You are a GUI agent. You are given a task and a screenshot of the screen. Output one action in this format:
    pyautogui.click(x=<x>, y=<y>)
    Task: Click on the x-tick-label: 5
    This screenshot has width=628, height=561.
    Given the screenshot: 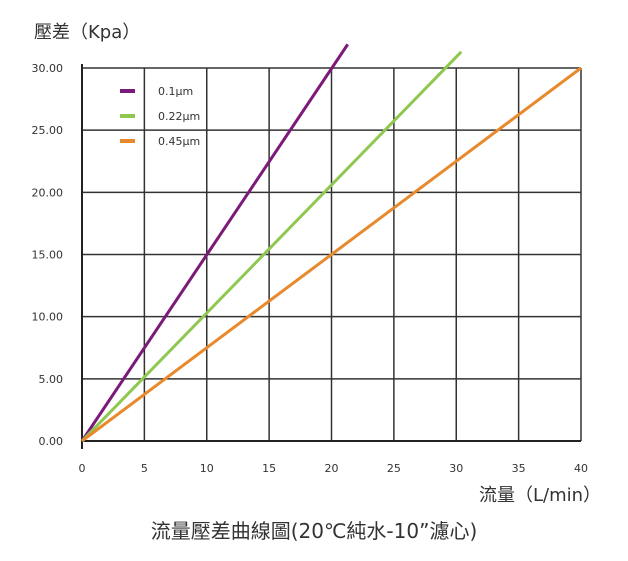 What is the action you would take?
    pyautogui.click(x=144, y=468)
    